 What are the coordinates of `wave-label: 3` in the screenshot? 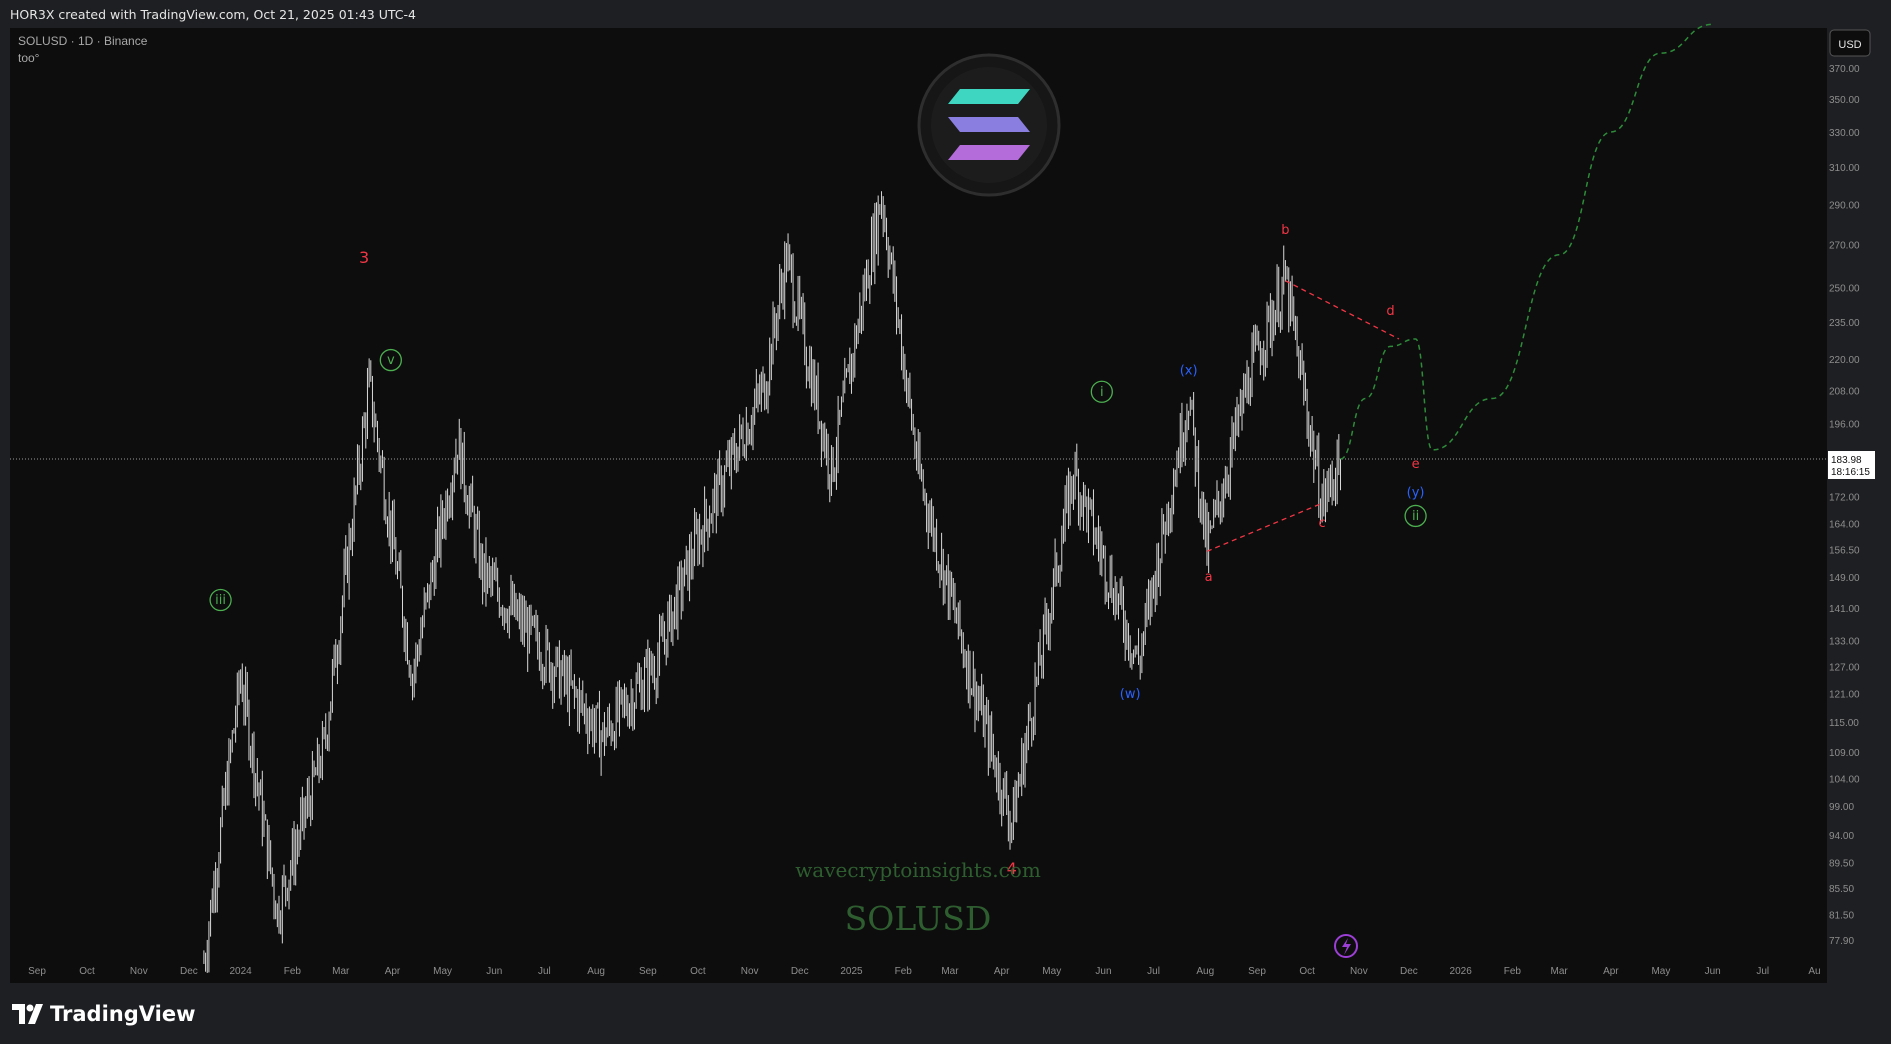 It's located at (364, 257).